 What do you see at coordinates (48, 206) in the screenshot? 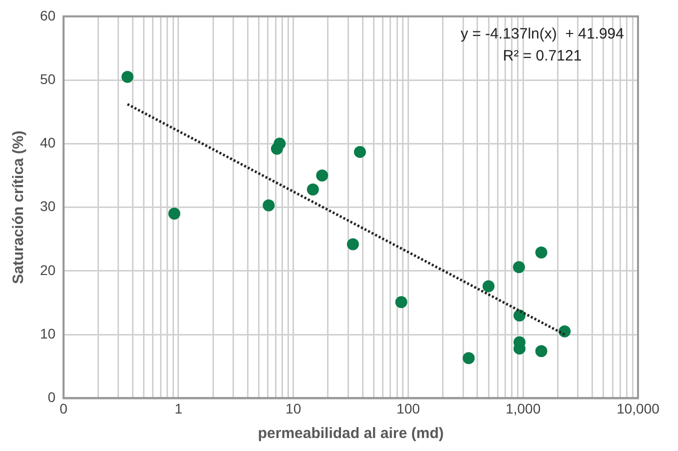
I see `y-tick-label: 30` at bounding box center [48, 206].